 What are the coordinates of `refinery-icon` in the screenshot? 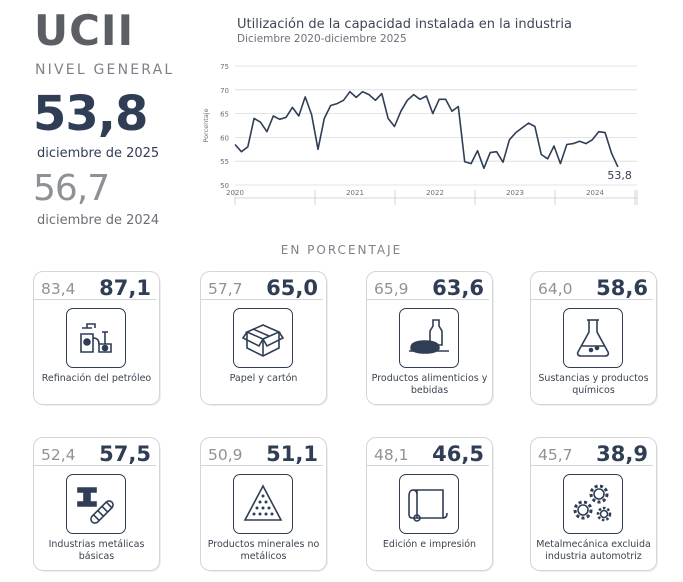 It's located at (96, 338).